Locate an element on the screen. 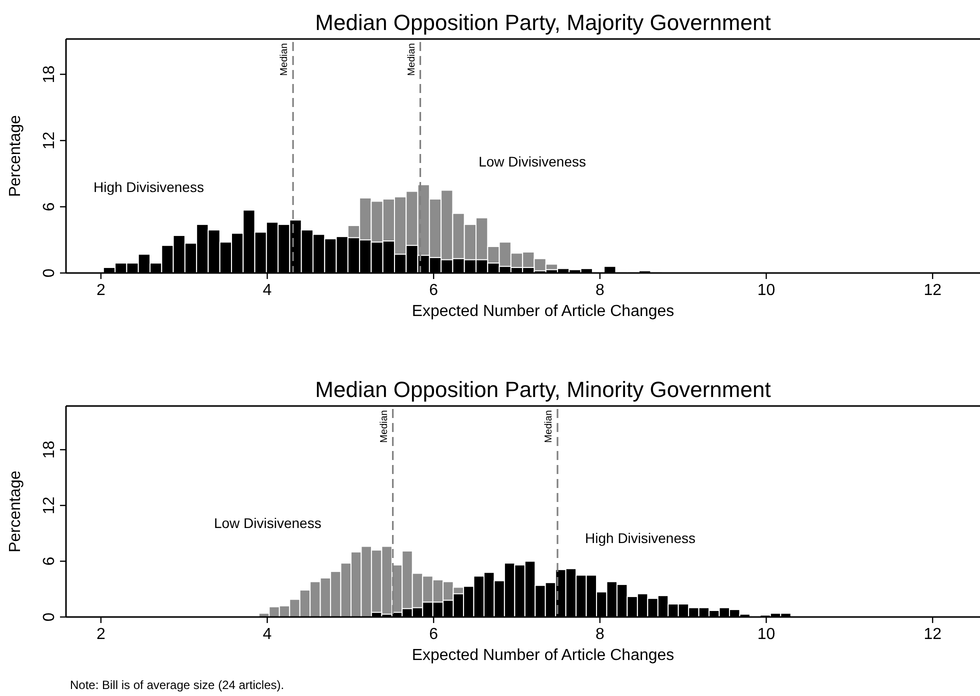  series-label: High Divisiveness is located at coordinates (640, 538).